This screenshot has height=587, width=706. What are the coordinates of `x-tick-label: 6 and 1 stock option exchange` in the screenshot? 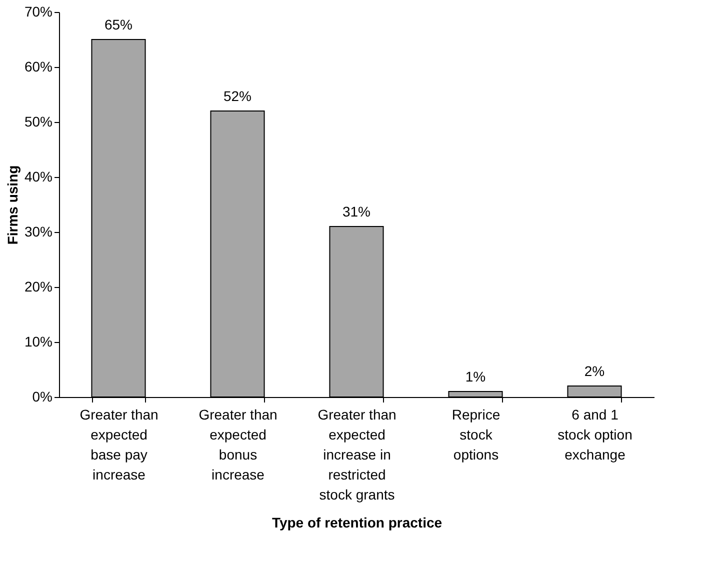 It's located at (595, 434).